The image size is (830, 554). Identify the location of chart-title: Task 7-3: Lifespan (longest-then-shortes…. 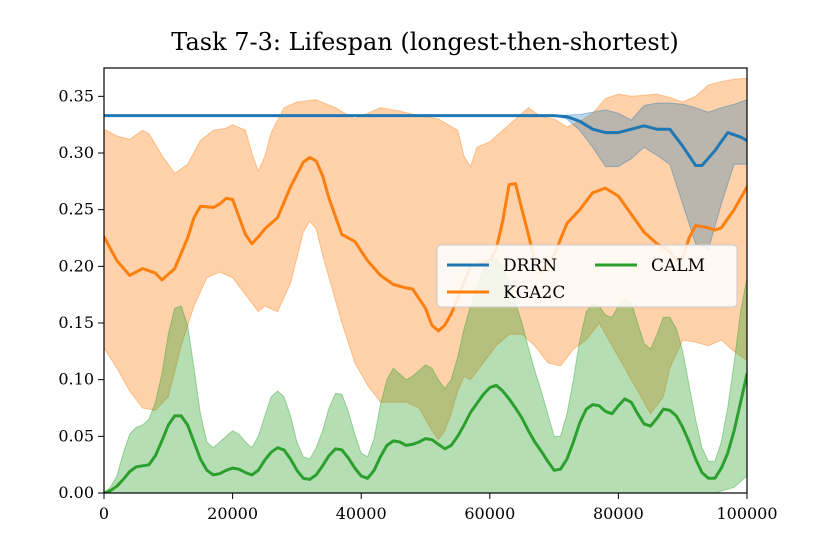
(424, 42).